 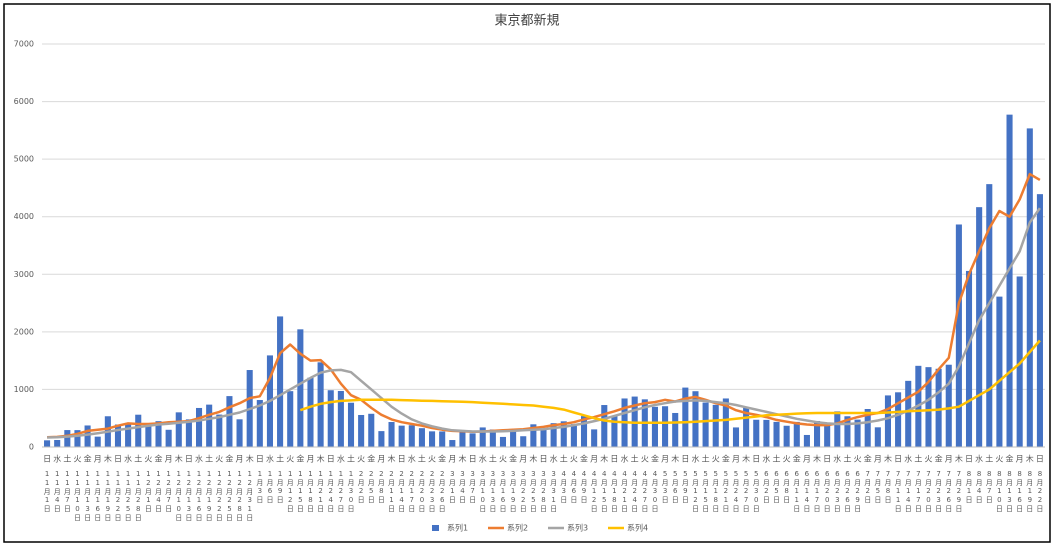 I want to click on x-tick-label: 11月7日, so click(x=67, y=491).